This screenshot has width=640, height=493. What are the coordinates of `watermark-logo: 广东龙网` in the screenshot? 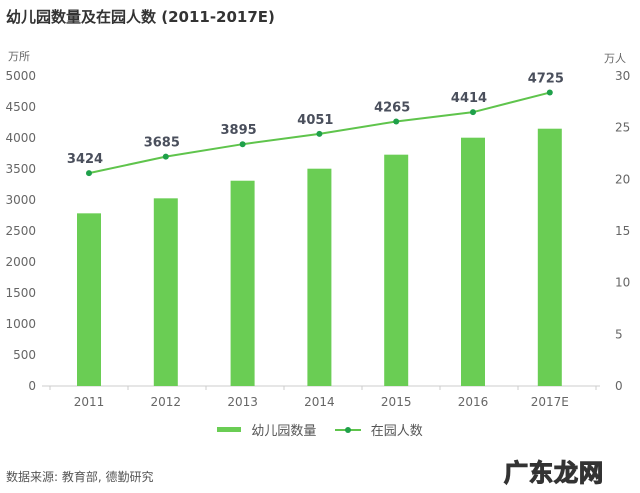 It's located at (553, 472).